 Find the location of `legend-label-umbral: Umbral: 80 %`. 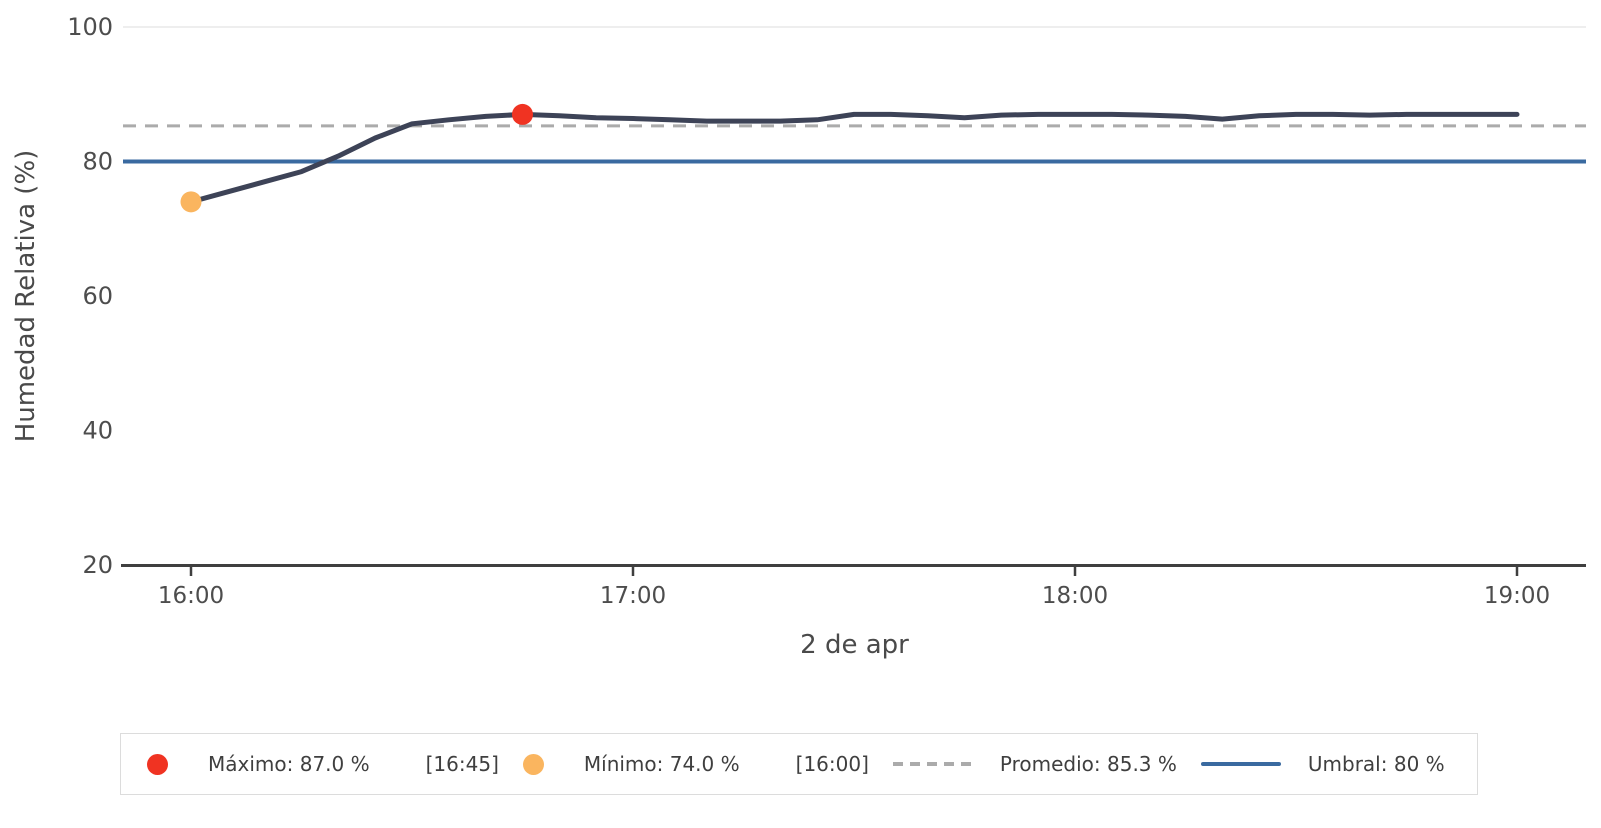

legend-label-umbral: Umbral: 80 % is located at coordinates (1376, 764).